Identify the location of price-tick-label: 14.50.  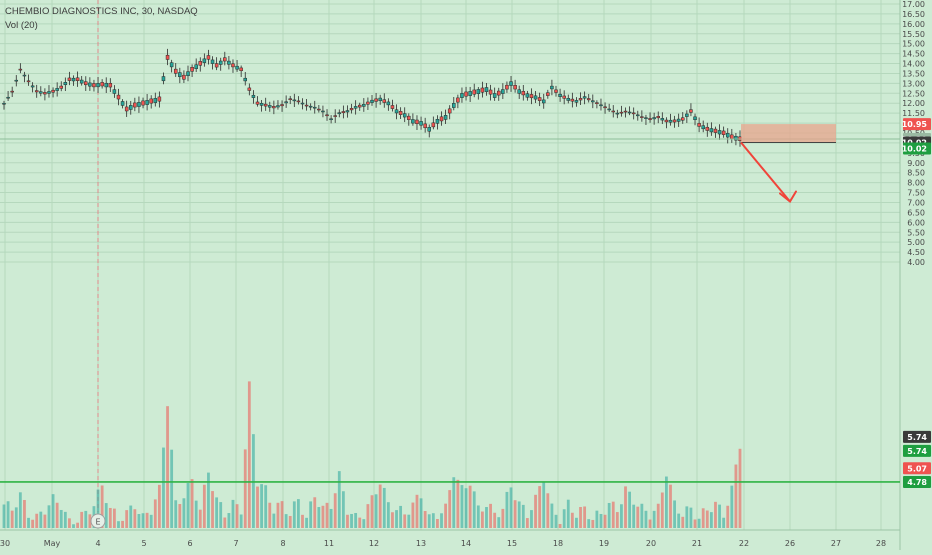
(913, 54).